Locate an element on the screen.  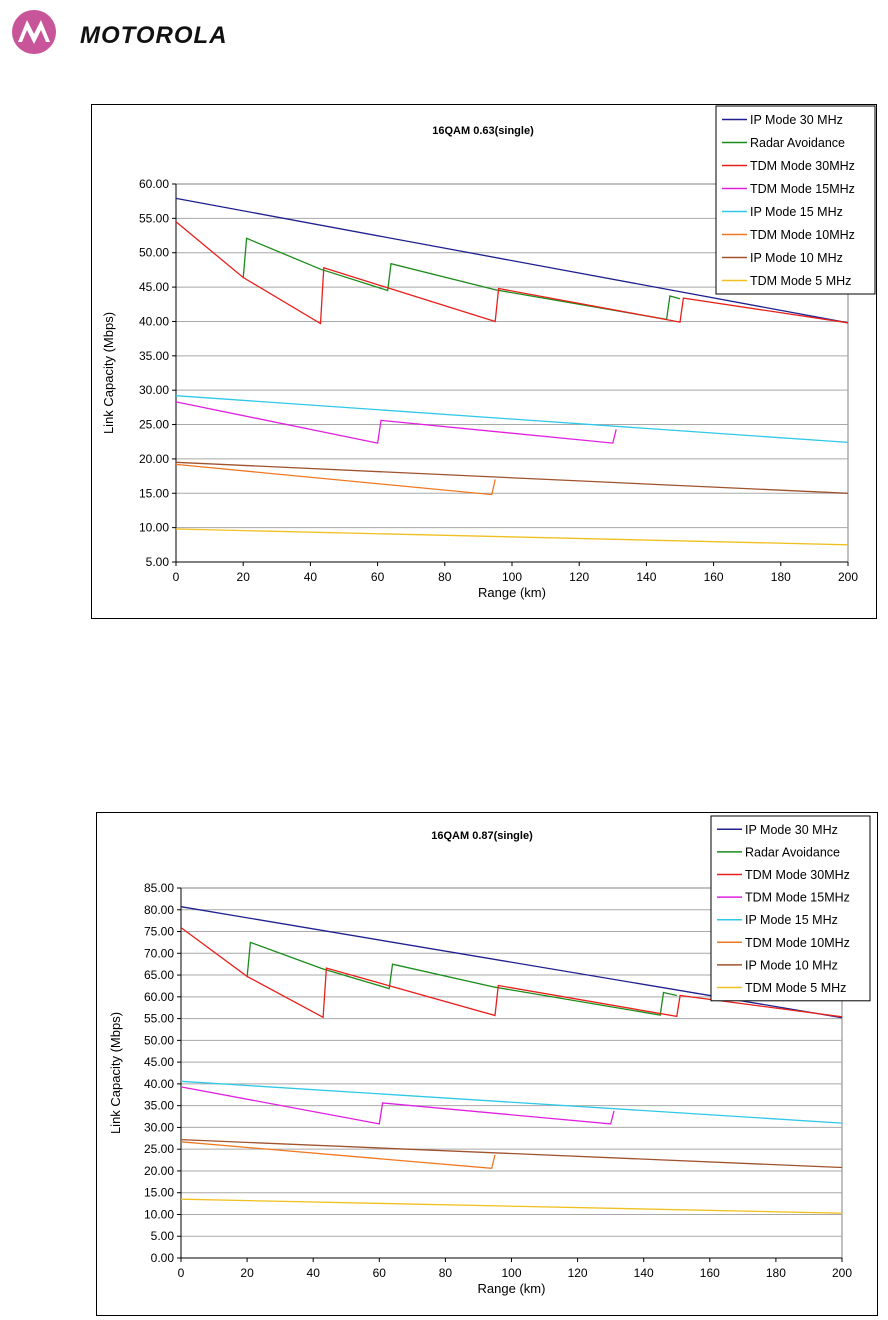
motorola-batwing-icon is located at coordinates (34, 32).